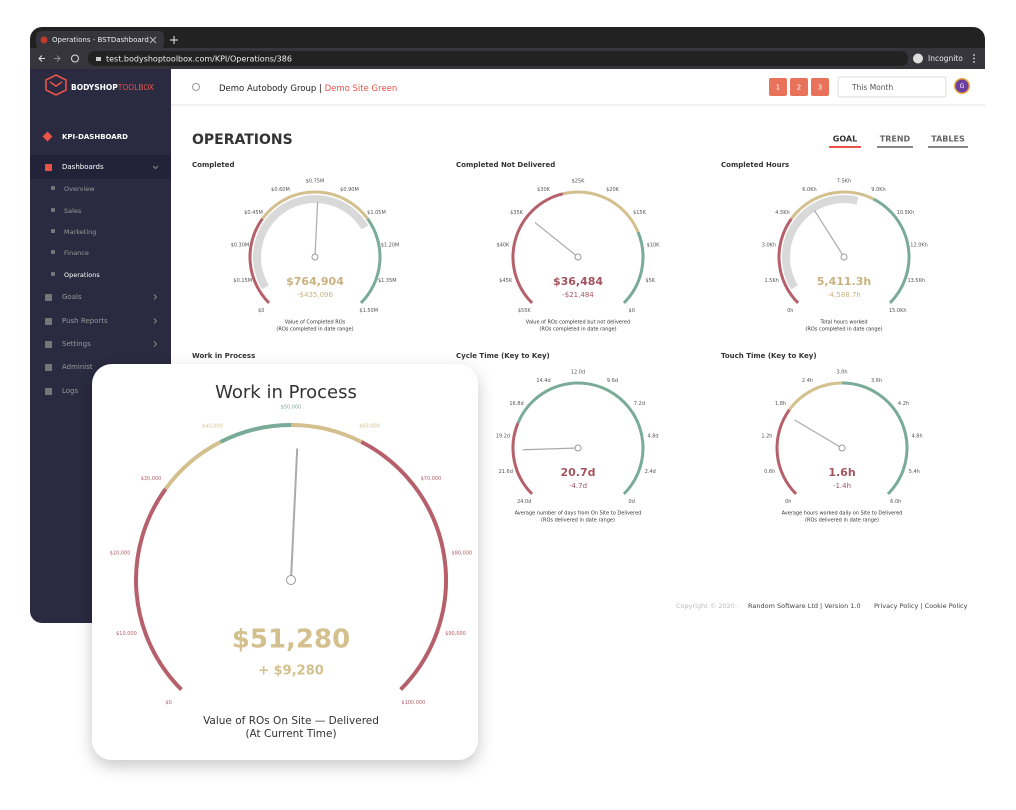 This screenshot has width=1016, height=810. I want to click on period: This Month, so click(872, 87).